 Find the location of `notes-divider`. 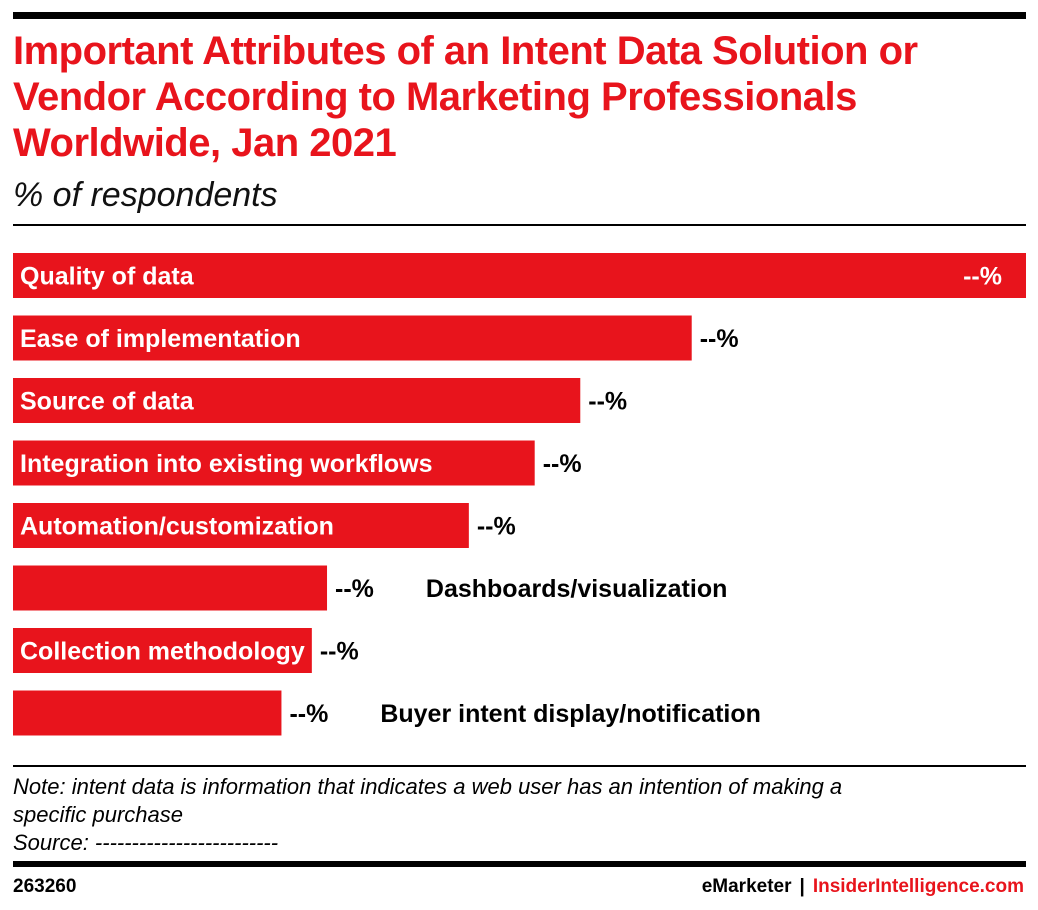

notes-divider is located at coordinates (519, 766).